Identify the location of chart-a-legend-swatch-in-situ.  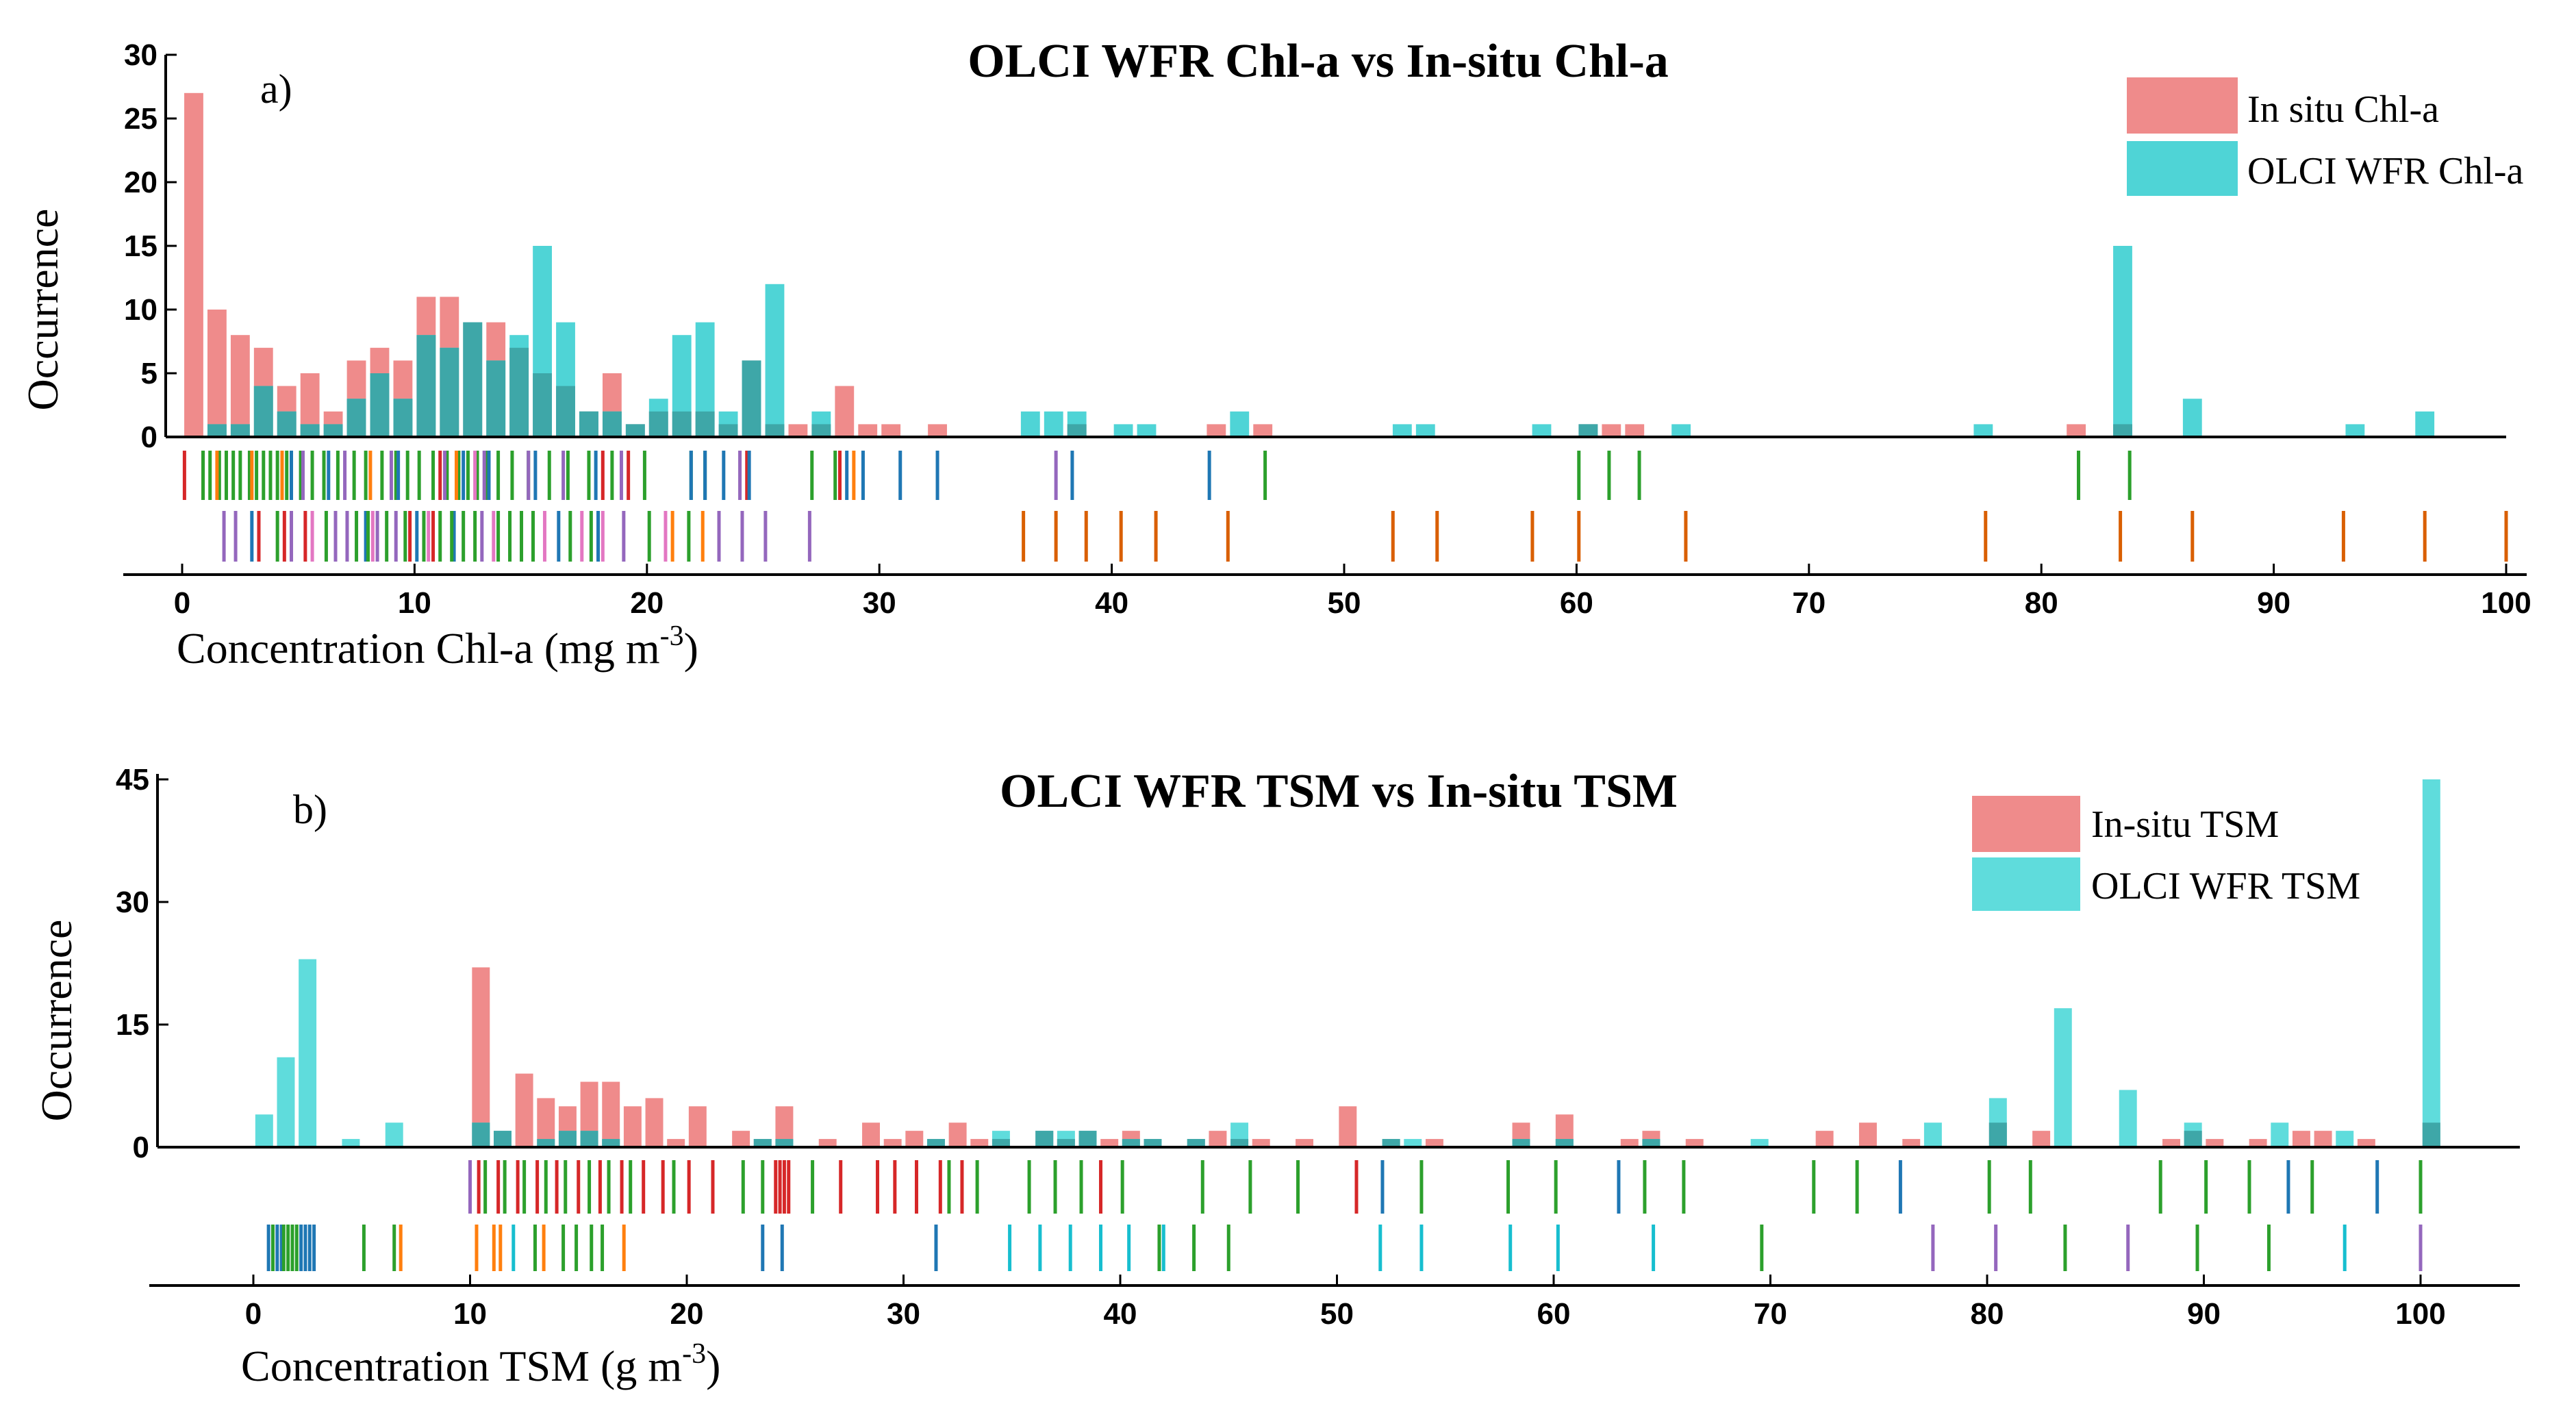
(2182, 105).